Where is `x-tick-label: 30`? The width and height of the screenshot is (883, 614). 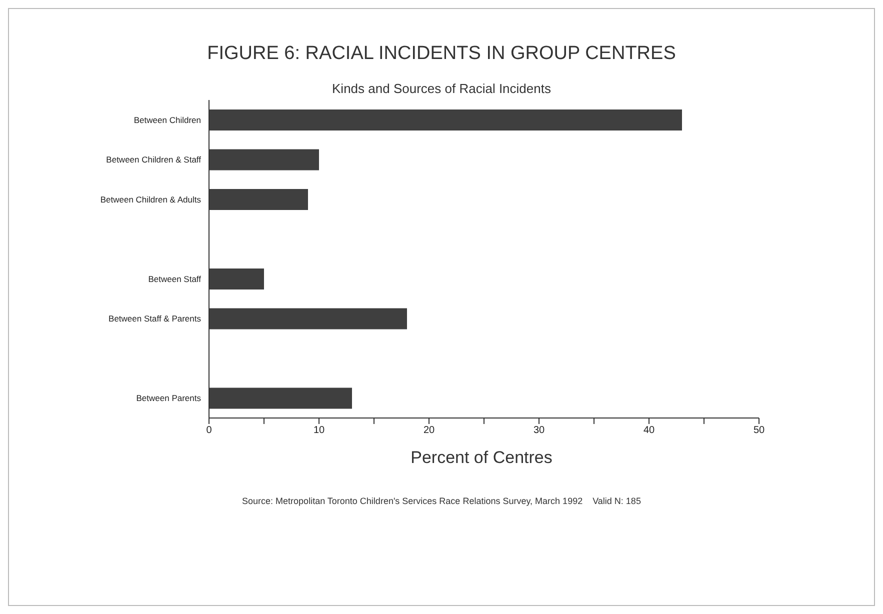
x-tick-label: 30 is located at coordinates (539, 430).